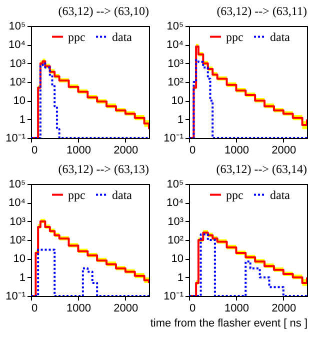 This screenshot has width=320, height=350. Describe the element at coordinates (261, 169) in the screenshot. I see `chart-title: (63,12) --> (63,14)` at that location.